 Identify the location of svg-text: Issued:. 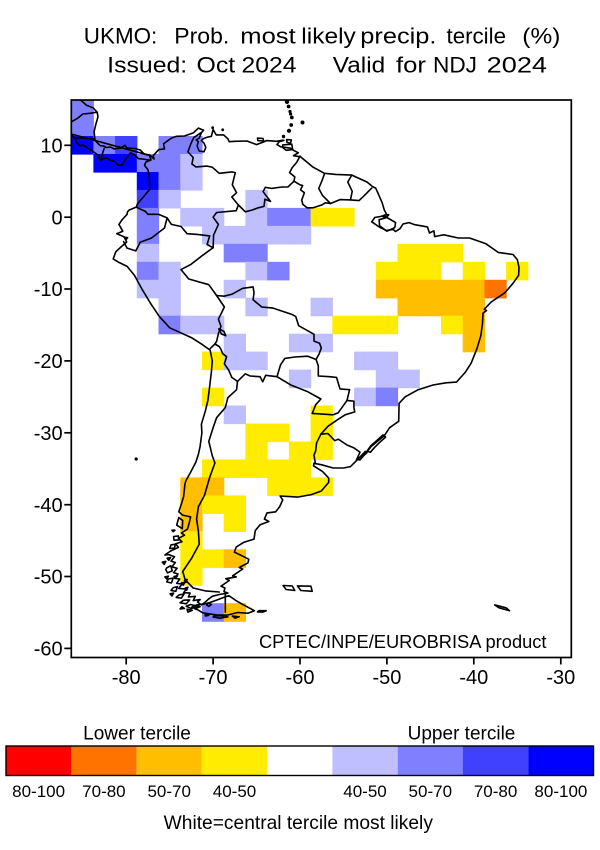
(147, 65).